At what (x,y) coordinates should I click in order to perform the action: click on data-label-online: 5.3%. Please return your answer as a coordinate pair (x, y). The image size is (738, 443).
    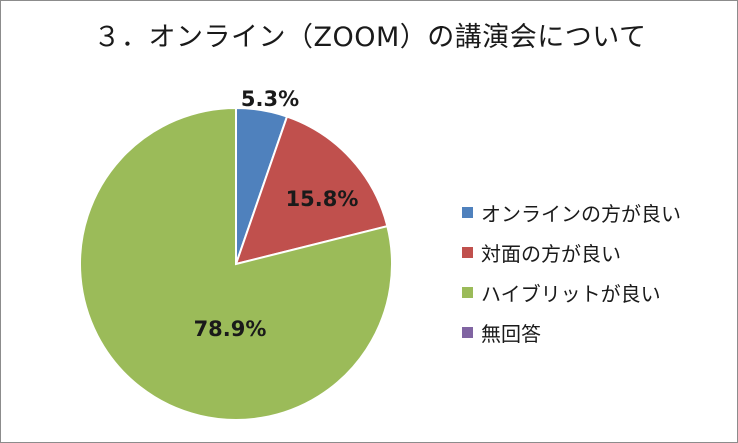
    Looking at the image, I should click on (270, 99).